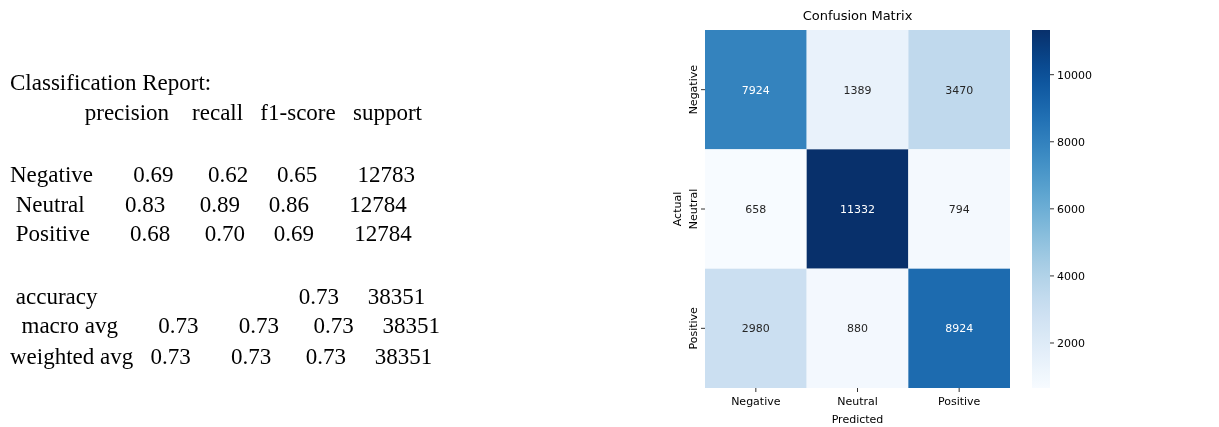 The height and width of the screenshot is (427, 1219). Describe the element at coordinates (857, 209) in the screenshot. I see `data-label: 11332` at that location.